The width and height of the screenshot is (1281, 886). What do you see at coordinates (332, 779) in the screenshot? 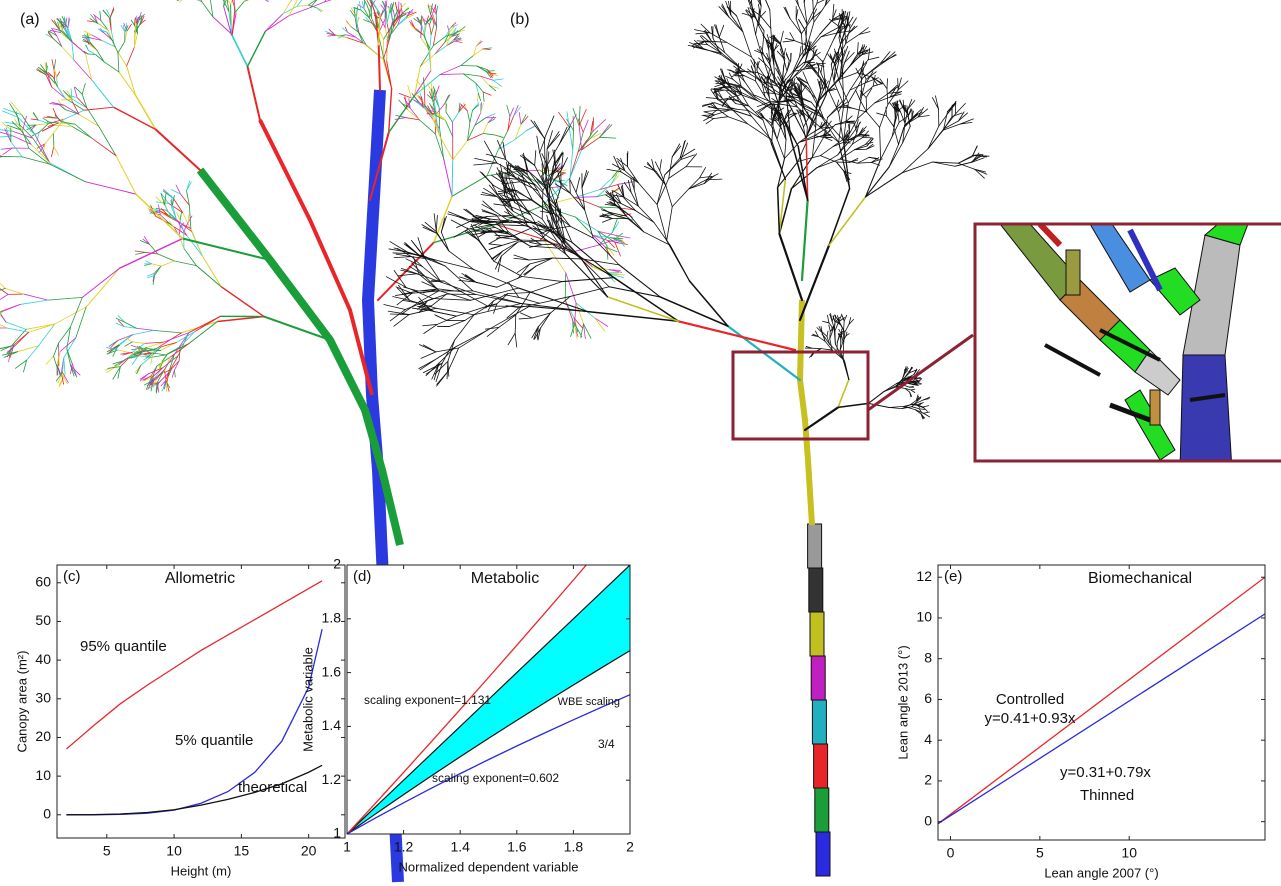
I see `y-tick-label: 1.2` at bounding box center [332, 779].